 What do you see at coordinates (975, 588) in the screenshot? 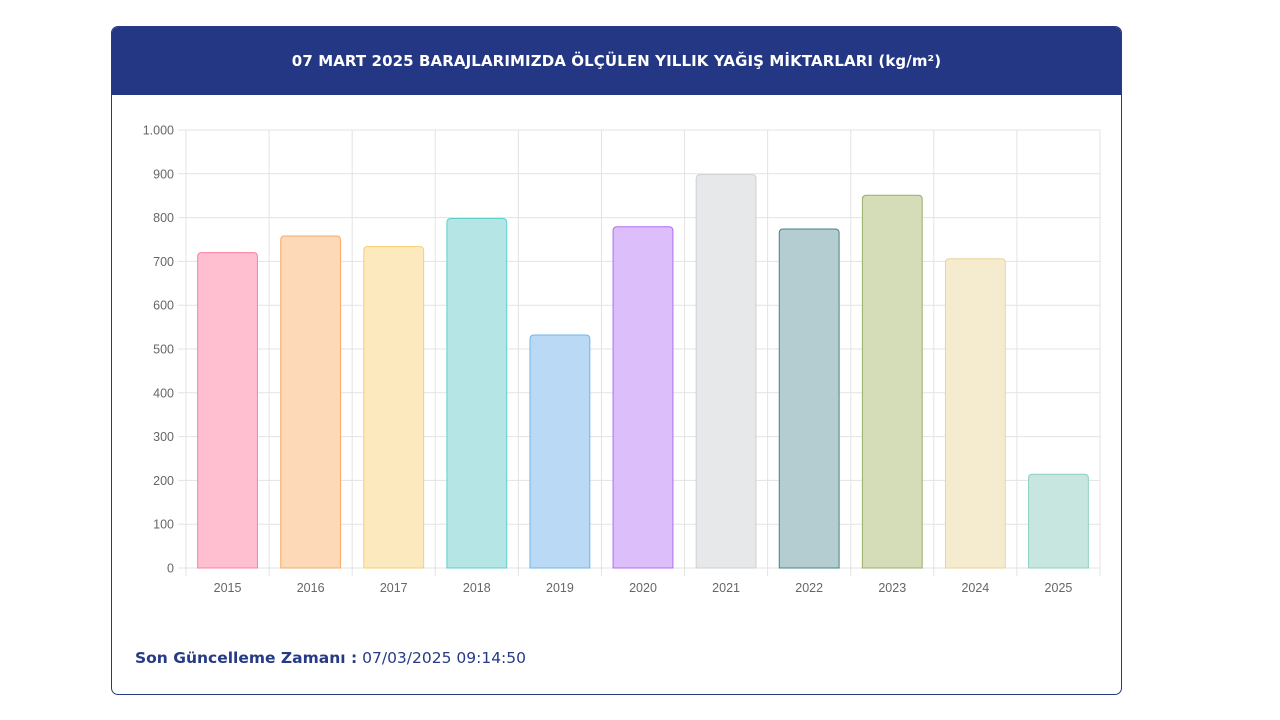
I see `x-tick-label: 2024` at bounding box center [975, 588].